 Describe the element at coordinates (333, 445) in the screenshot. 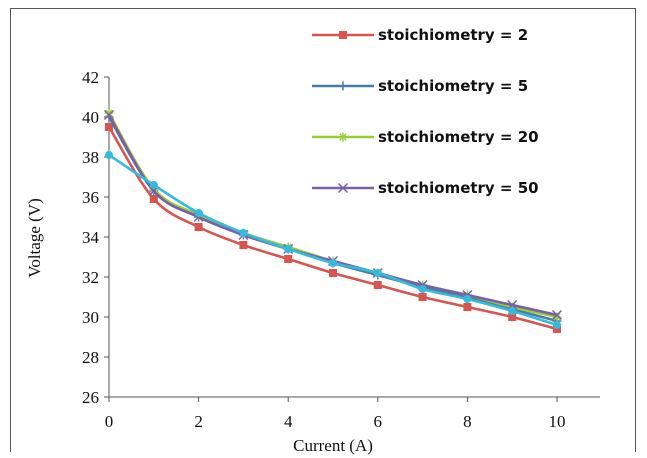

I see `x-axis-title: Current (A)` at that location.